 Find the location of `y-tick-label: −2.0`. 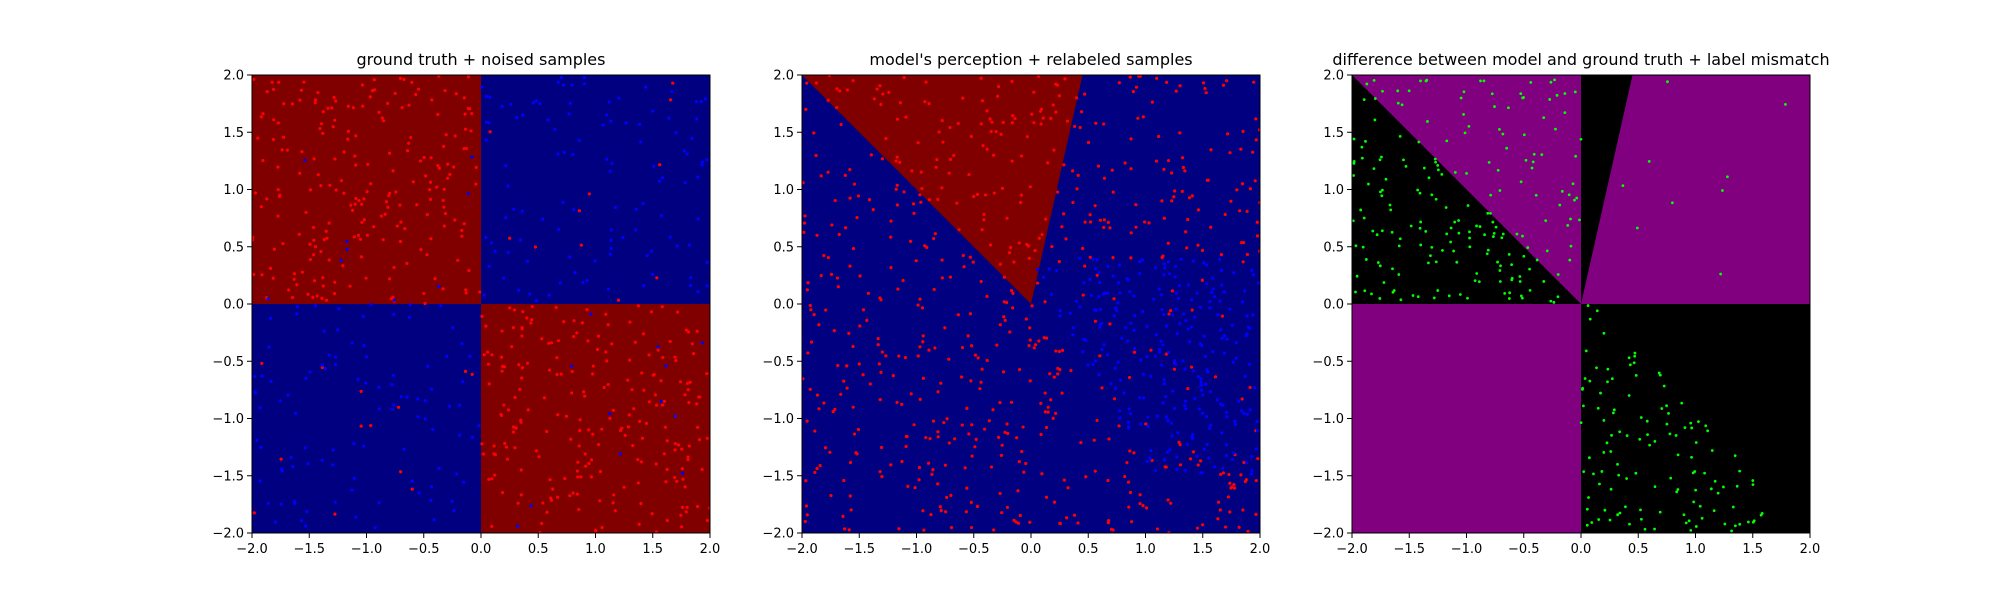

y-tick-label: −2.0 is located at coordinates (778, 534).